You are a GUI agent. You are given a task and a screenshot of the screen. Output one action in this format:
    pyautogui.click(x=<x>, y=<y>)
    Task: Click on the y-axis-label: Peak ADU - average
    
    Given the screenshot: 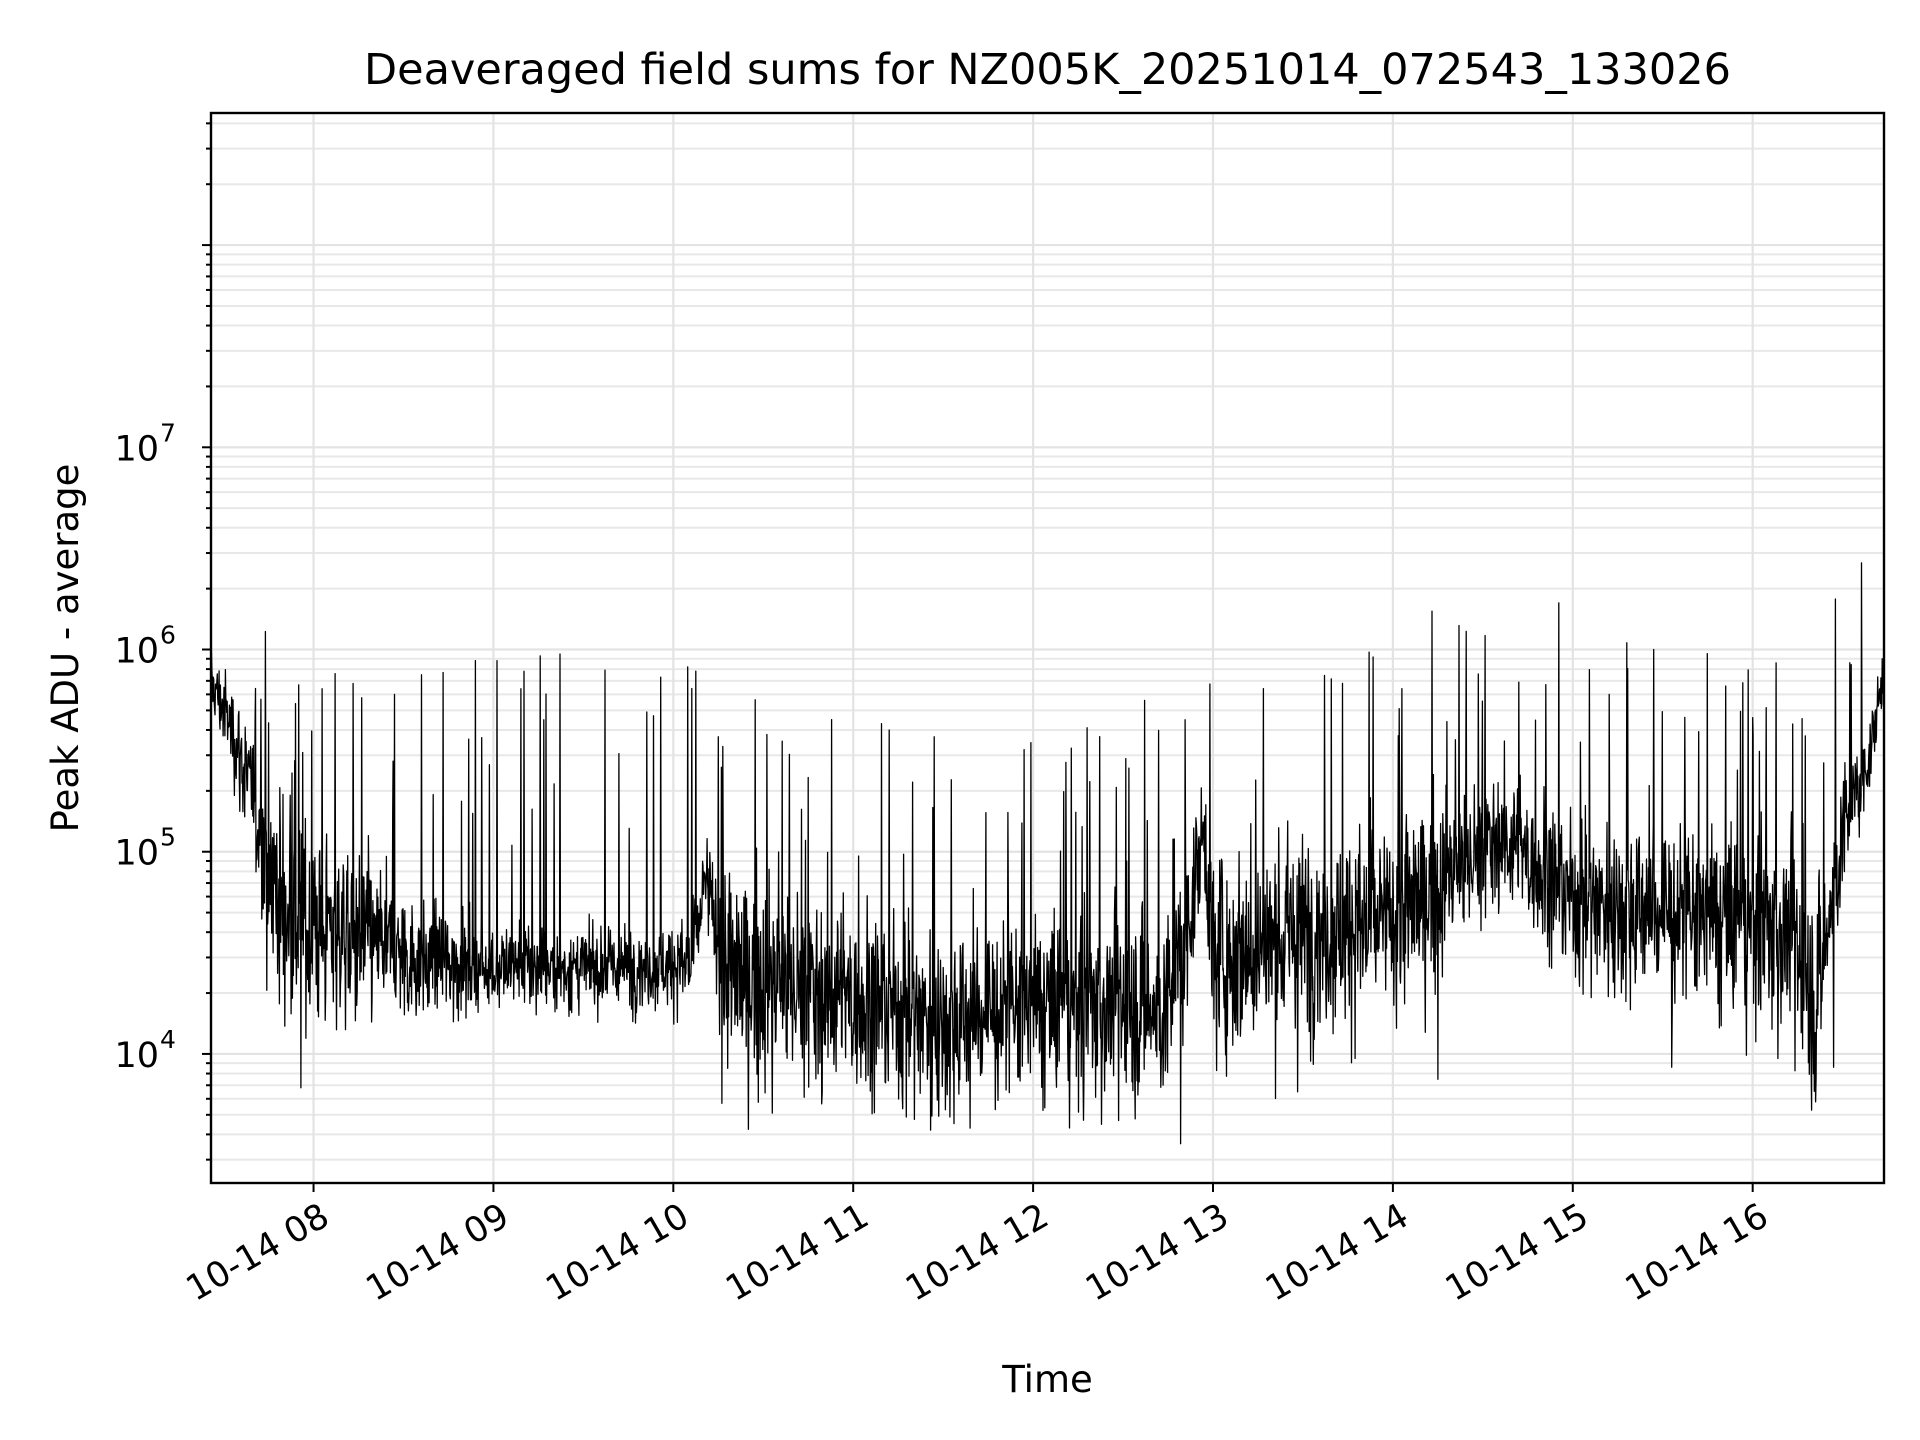 What is the action you would take?
    pyautogui.click(x=65, y=648)
    